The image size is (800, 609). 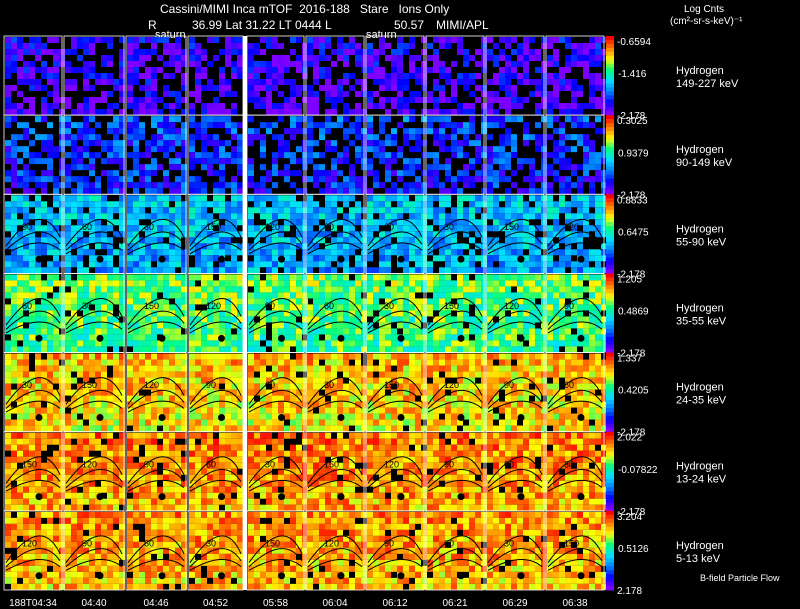 What do you see at coordinates (215, 392) in the screenshot?
I see `panel: 90` at bounding box center [215, 392].